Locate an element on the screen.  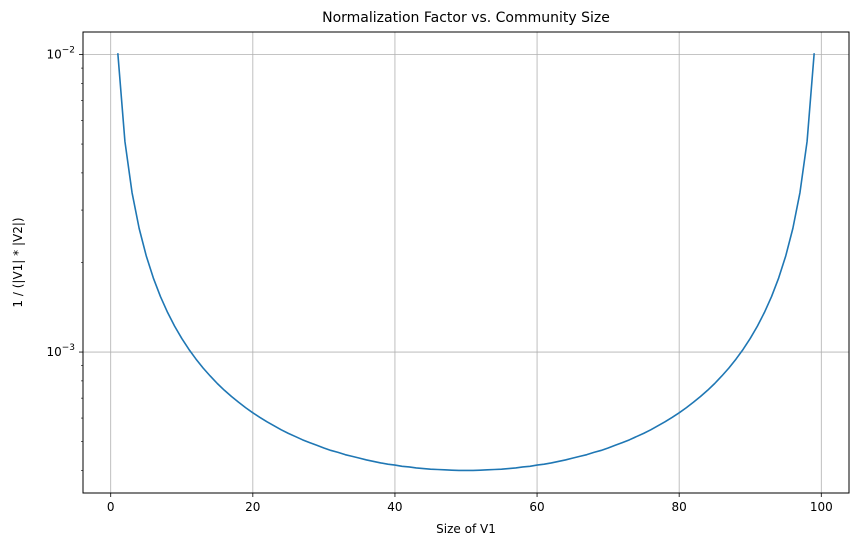
x-tick-label: 20 is located at coordinates (252, 507).